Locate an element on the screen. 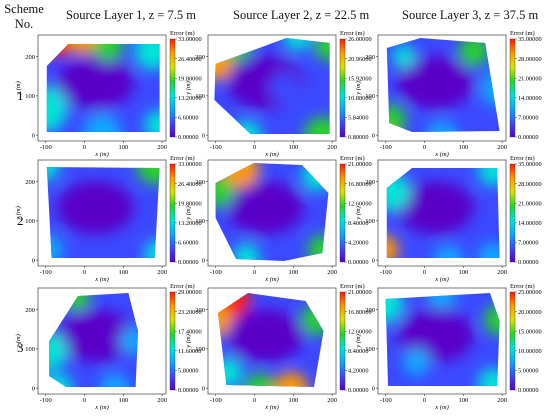 The image size is (550, 417). colorbar-tick-label: 4.20000 is located at coordinates (358, 243).